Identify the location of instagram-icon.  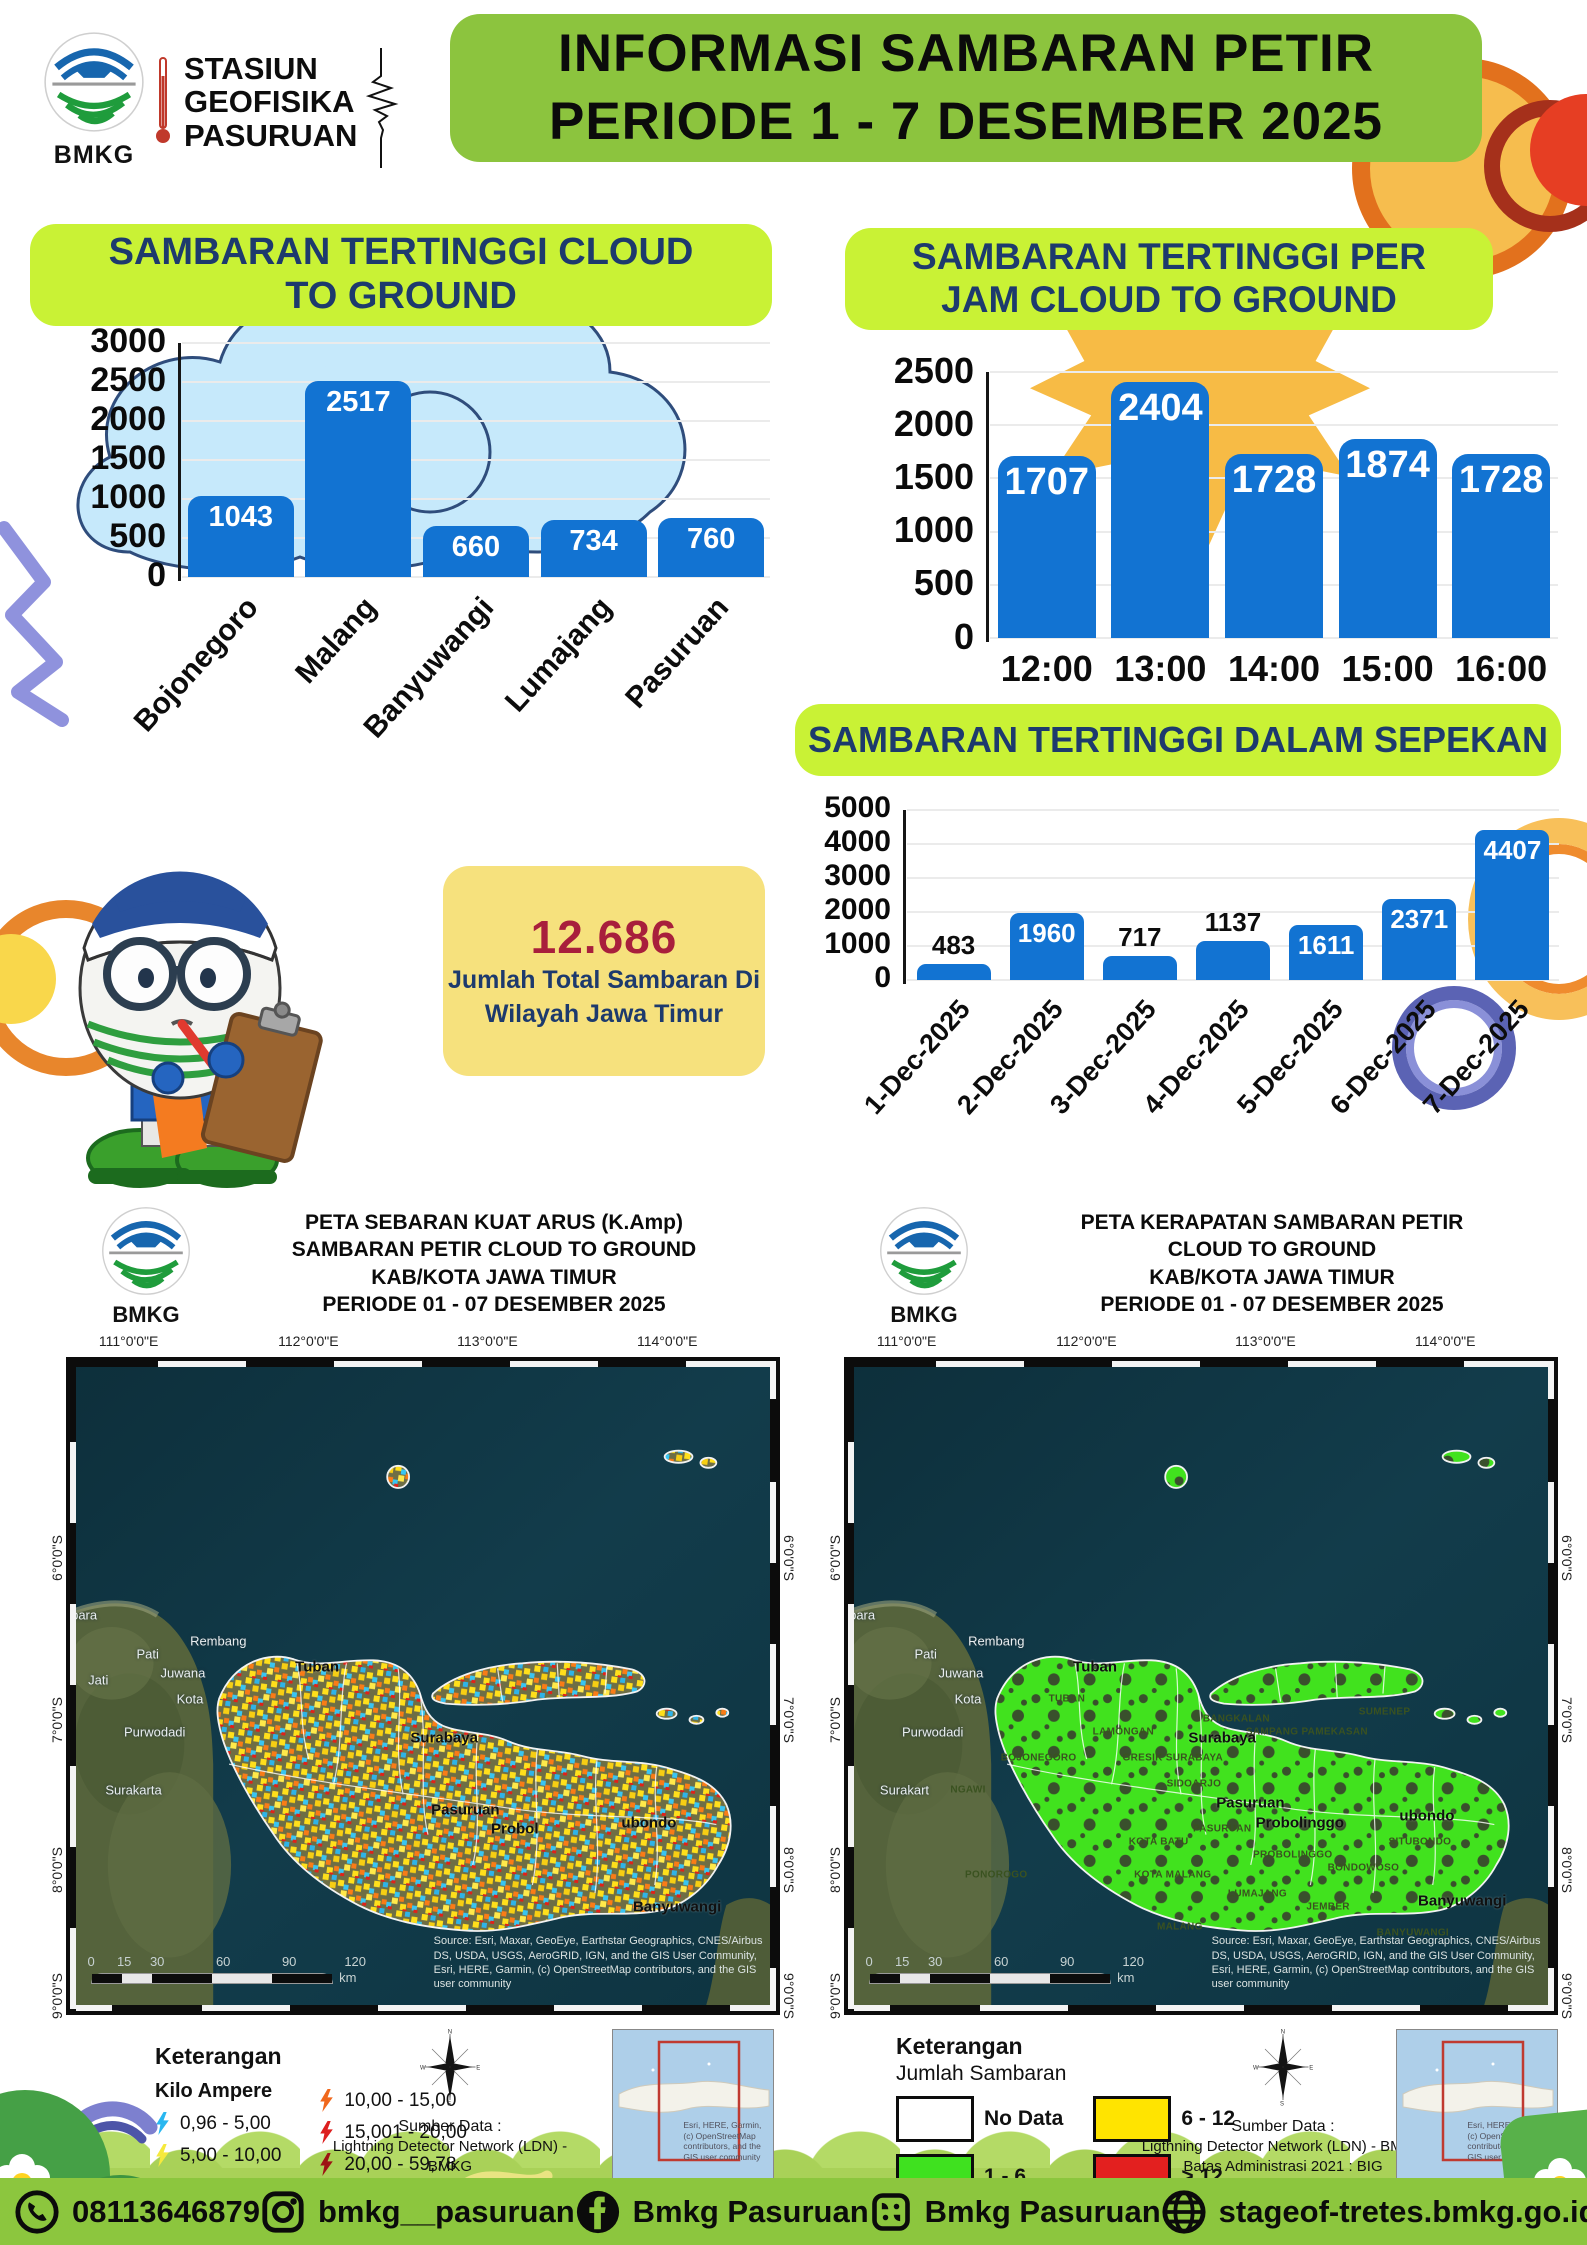
(283, 2211).